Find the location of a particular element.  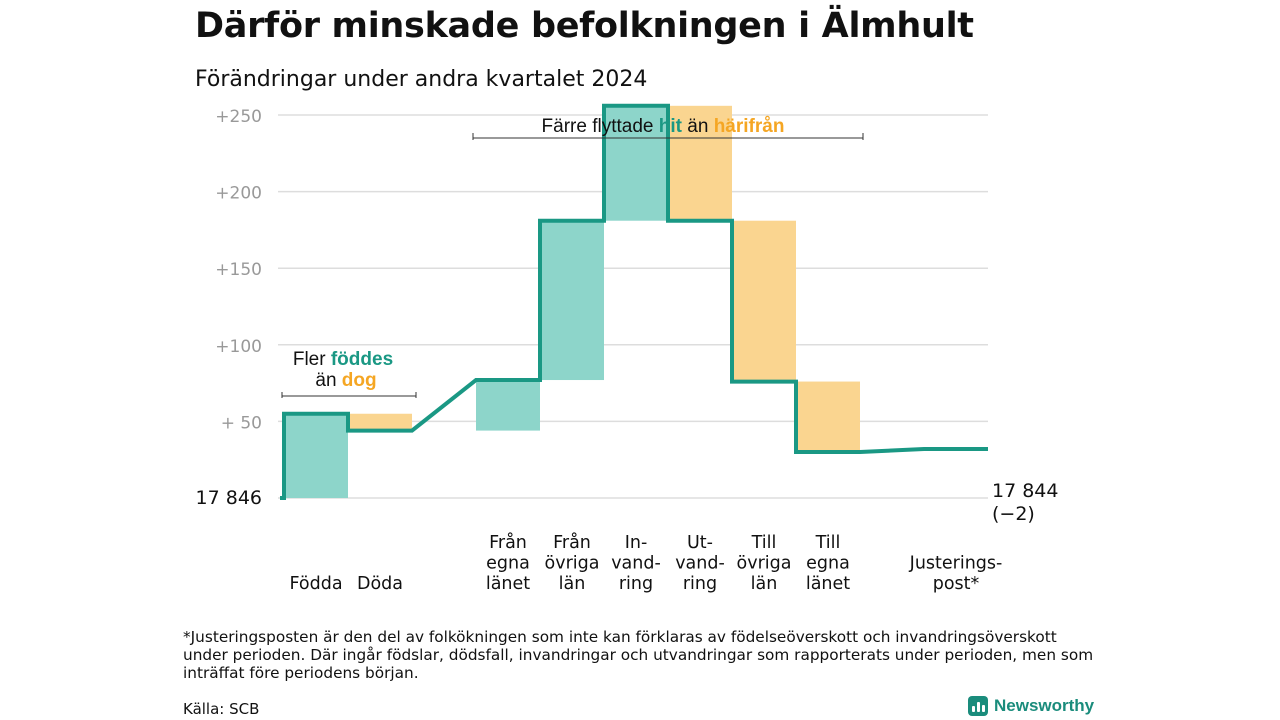

source-label: Källa: SCB is located at coordinates (221, 709).